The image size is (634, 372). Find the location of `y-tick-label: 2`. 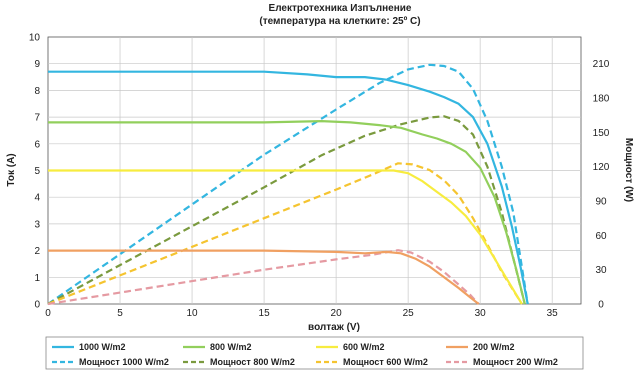

y-tick-label: 2 is located at coordinates (37, 251).